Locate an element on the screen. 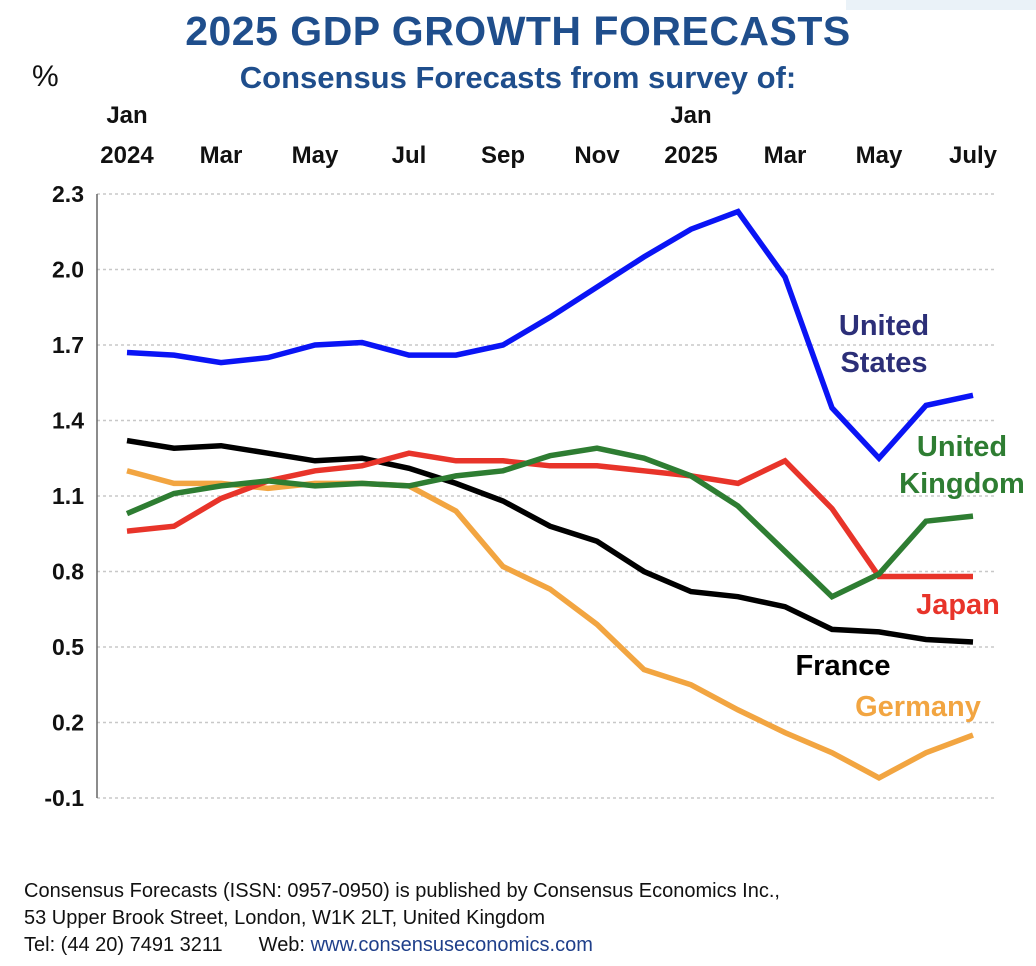 The image size is (1036, 966). chart-subtitle: Consensus Forecasts from survey of: is located at coordinates (518, 77).